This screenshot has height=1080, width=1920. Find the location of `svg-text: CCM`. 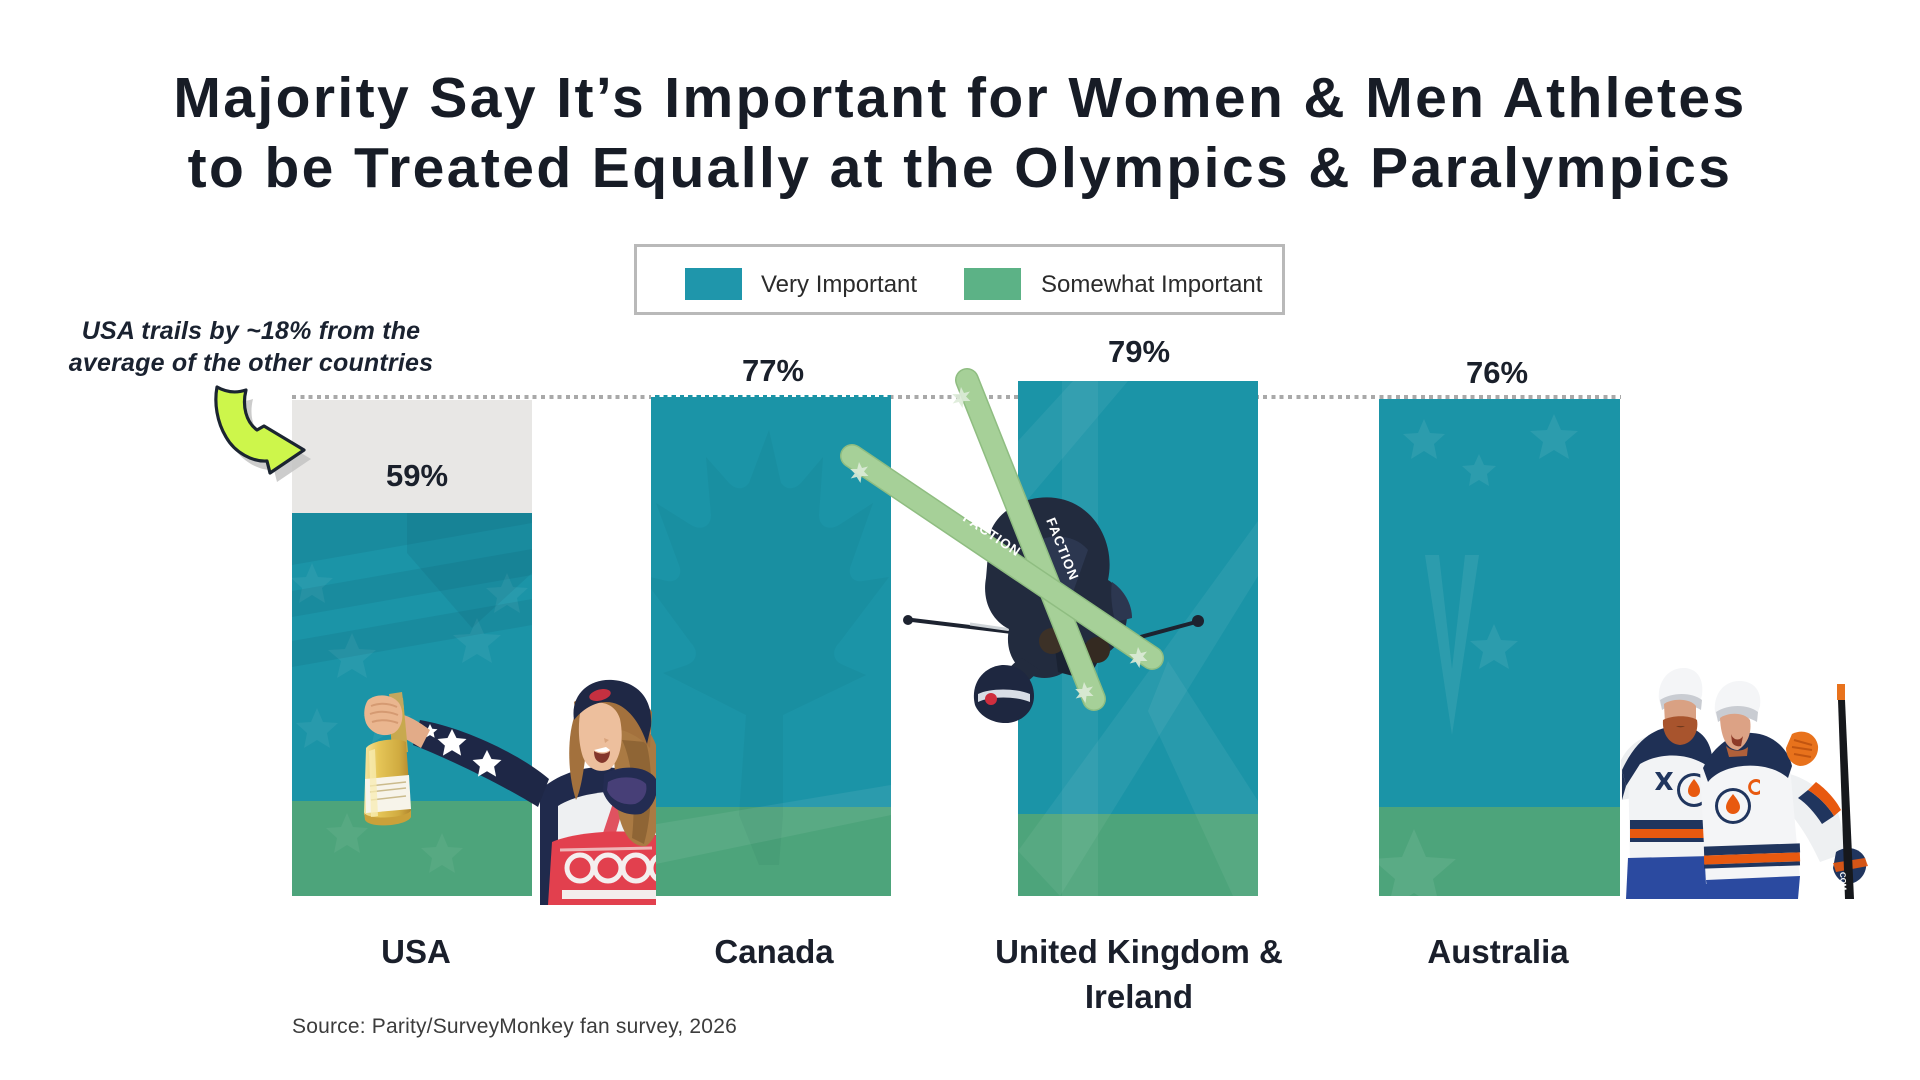

svg-text: CCM is located at coordinates (1843, 881).